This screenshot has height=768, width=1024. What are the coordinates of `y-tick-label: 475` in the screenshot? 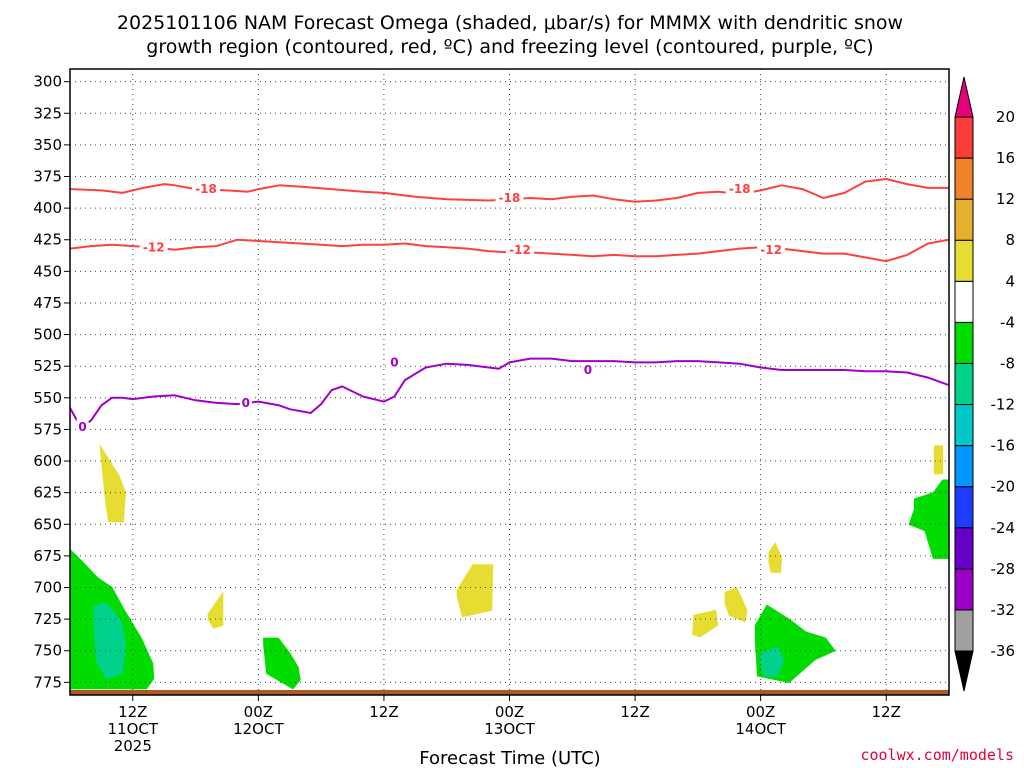 It's located at (47, 303).